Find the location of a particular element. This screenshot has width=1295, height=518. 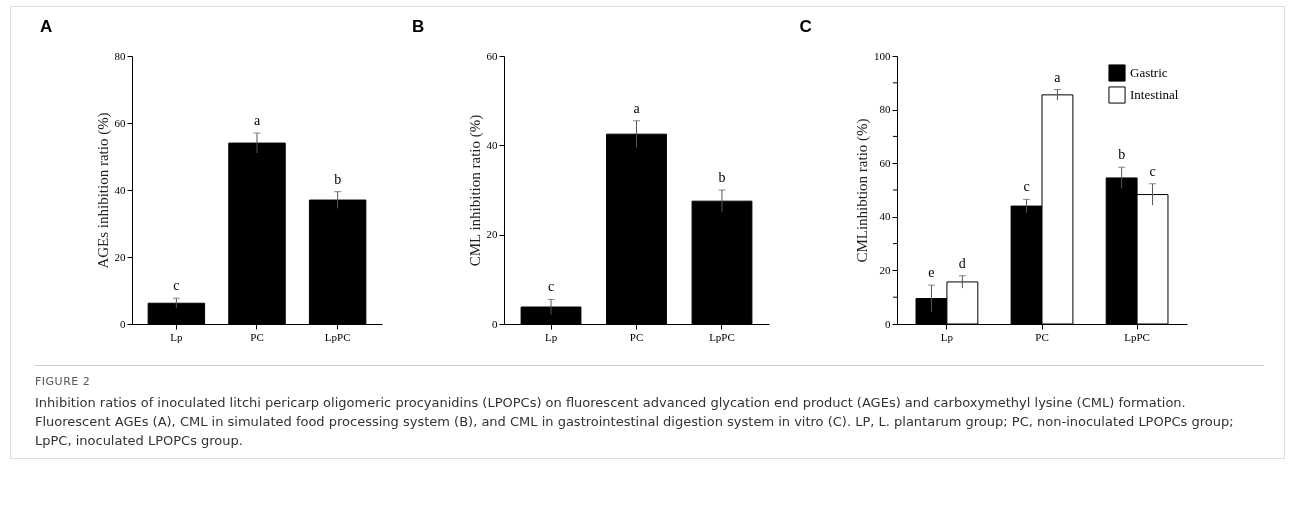

text: Inhibition ratios of inoculated litchi pericarp oligomeric procyanidins (LPOPCs) on fluorescent advanced glycation end product (AGEs) and carboxymethyl lysine (CML) formation. Fluorescent AGEs (A), CML in simulated food processing system (B), and CML in gastrointestinal digestion system in vitro (C). LP, L. plantarum group; PC, non-inoculated LPOPCs group; LpPC, inoculated LPOPCs group. is located at coordinates (635, 421).